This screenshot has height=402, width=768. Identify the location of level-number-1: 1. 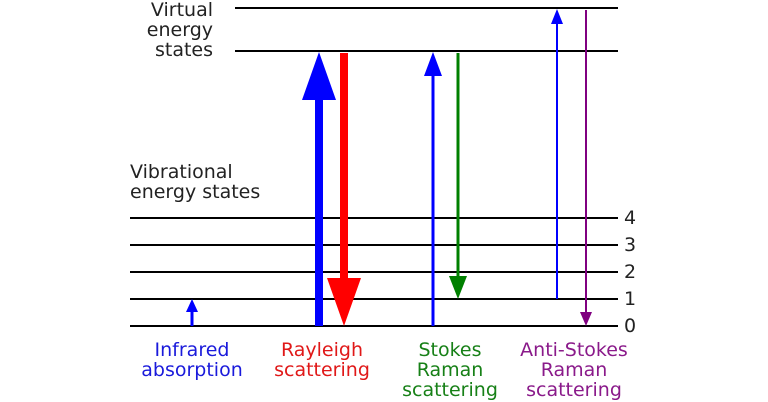
(630, 299).